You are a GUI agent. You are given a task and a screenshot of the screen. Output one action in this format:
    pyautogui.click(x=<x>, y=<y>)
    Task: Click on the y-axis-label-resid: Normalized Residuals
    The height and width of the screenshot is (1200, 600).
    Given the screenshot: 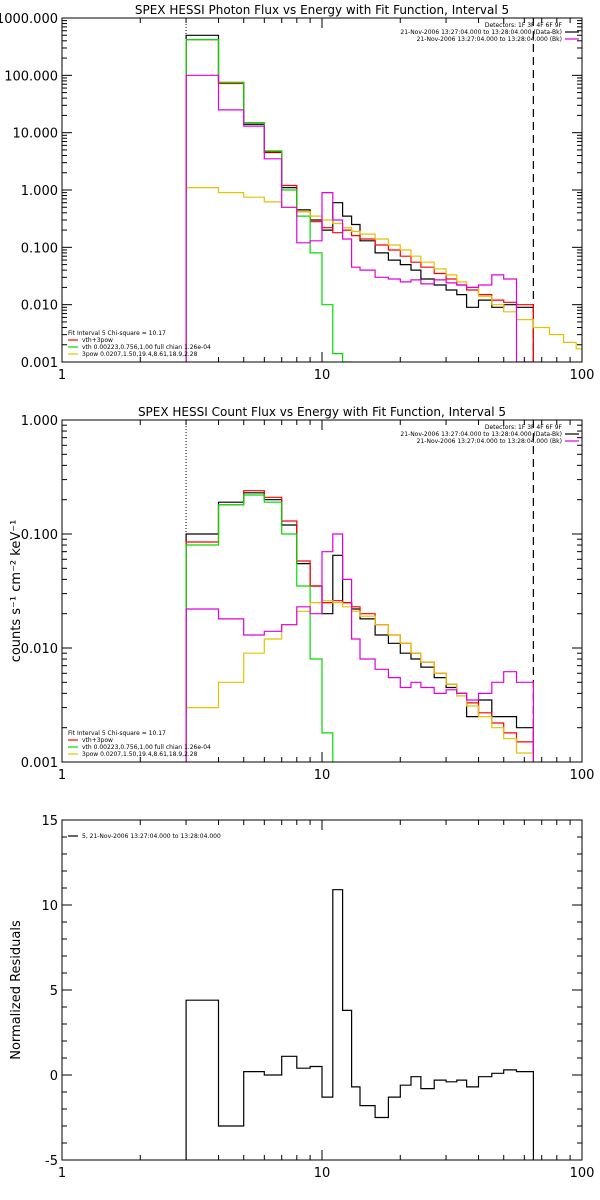 What is the action you would take?
    pyautogui.click(x=16, y=990)
    